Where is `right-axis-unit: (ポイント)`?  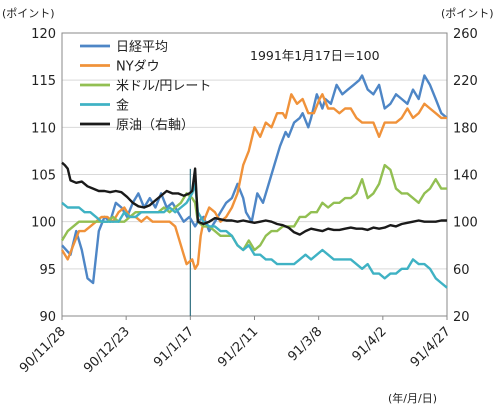 right-axis-unit: (ポイント) is located at coordinates (467, 13).